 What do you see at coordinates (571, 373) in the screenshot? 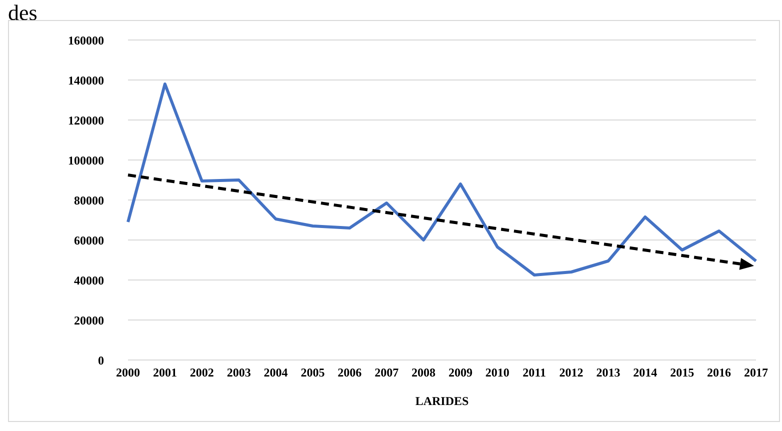
I see `x-tick-label: 2012` at bounding box center [571, 373].